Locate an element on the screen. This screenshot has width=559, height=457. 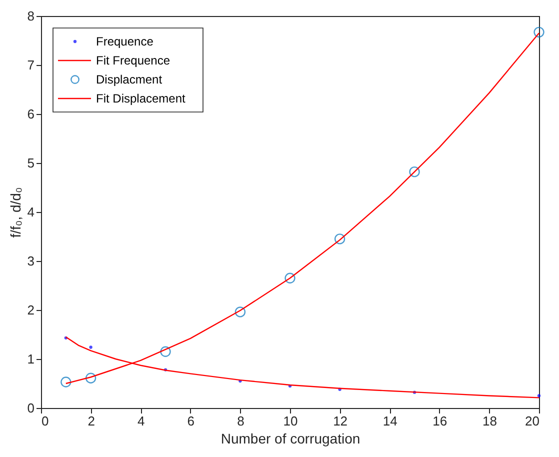
x-tick-label: 0 is located at coordinates (45, 421).